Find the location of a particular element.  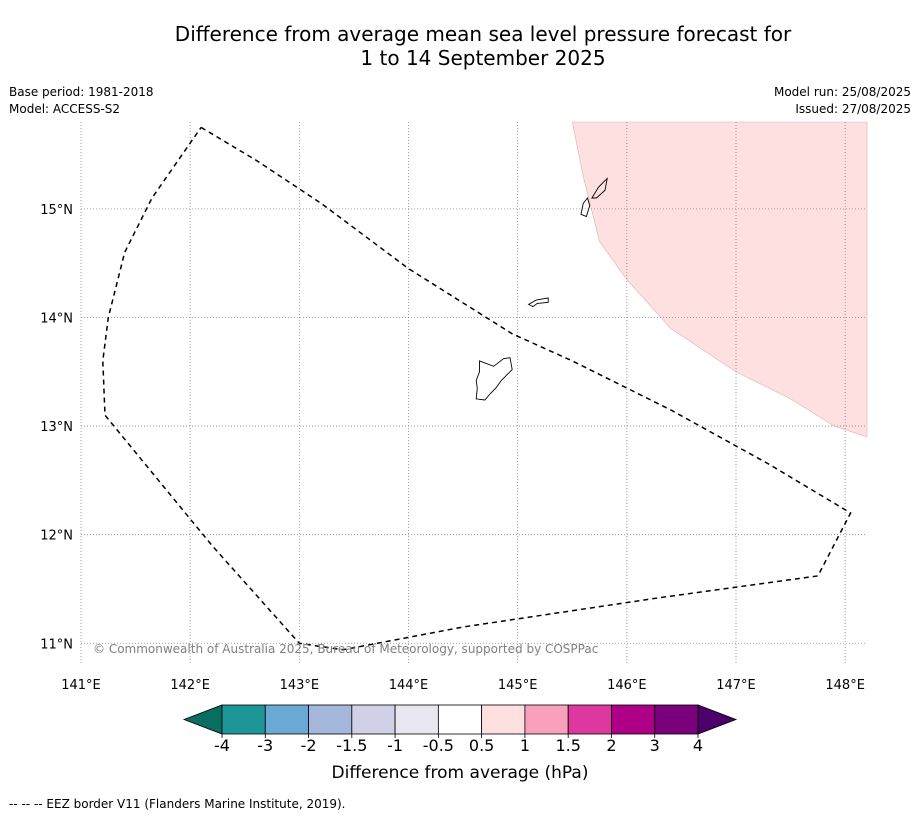

lat-tick-label: 13°N is located at coordinates (56, 427).